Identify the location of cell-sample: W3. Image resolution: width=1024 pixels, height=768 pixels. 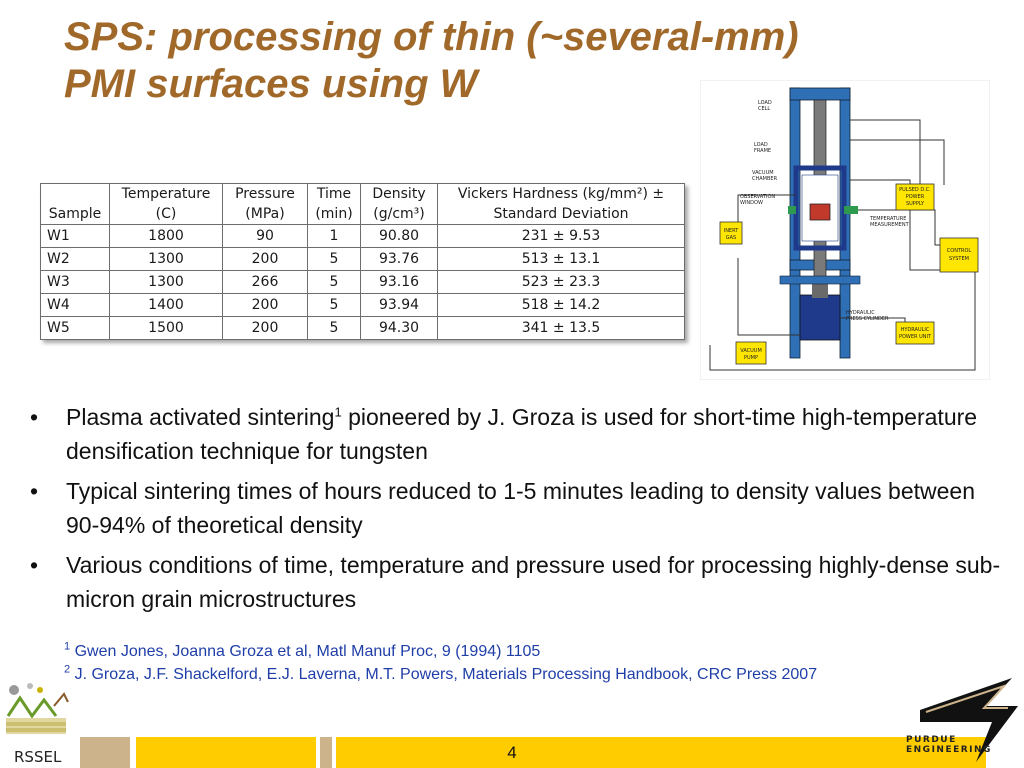
(75, 282).